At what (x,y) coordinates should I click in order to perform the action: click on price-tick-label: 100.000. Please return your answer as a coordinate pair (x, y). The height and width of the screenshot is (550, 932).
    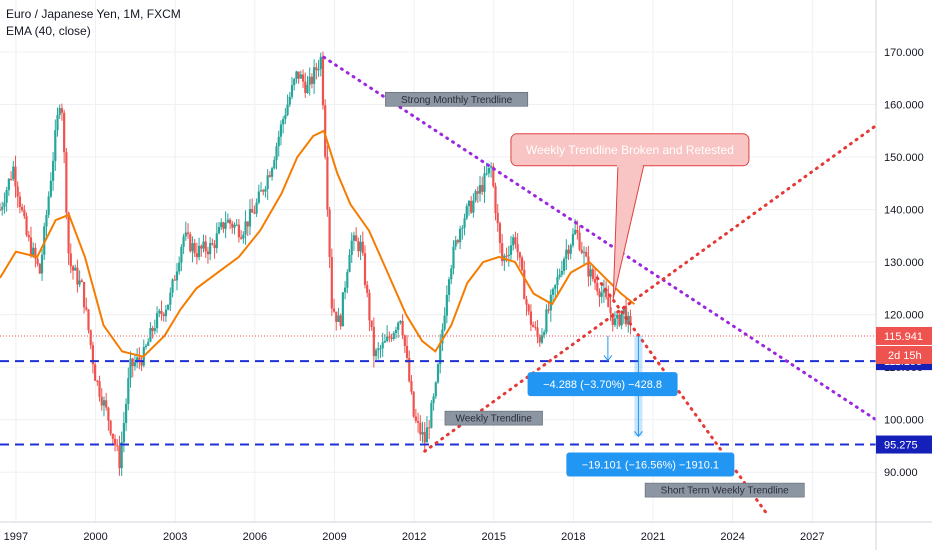
    Looking at the image, I should click on (904, 421).